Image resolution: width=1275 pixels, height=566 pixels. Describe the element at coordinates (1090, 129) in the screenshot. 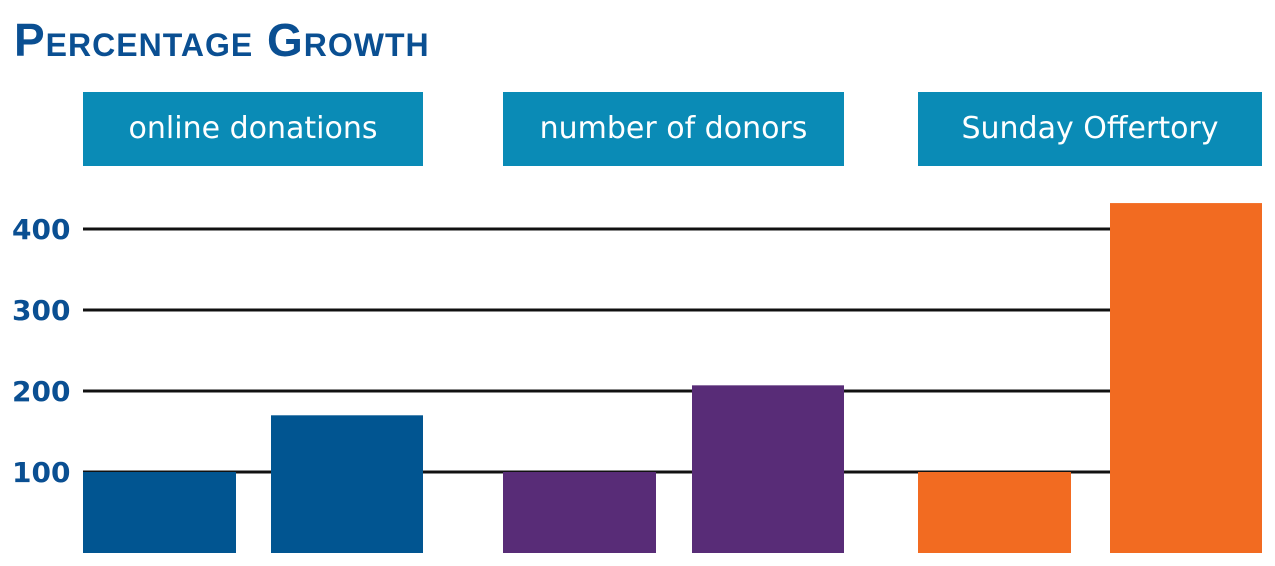

I see `category-label-sunday-offertory: Sunday Offertory` at that location.